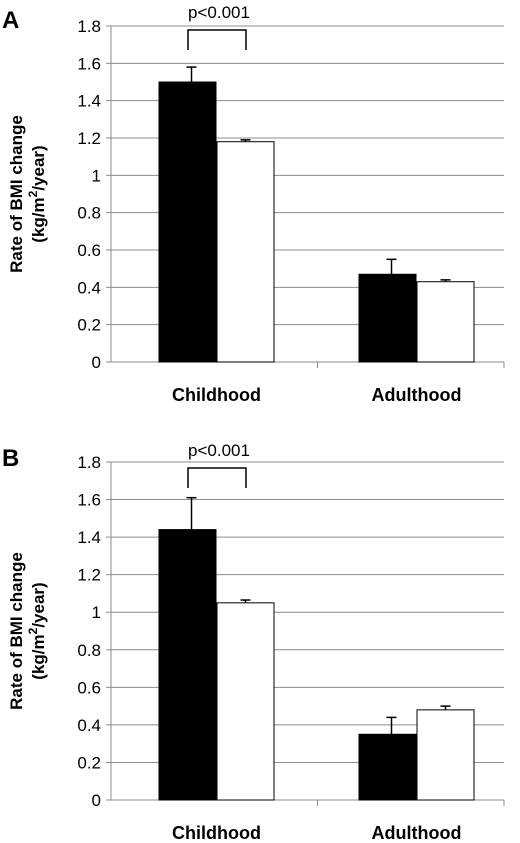  What do you see at coordinates (10, 20) in the screenshot?
I see `panel-letter: A` at bounding box center [10, 20].